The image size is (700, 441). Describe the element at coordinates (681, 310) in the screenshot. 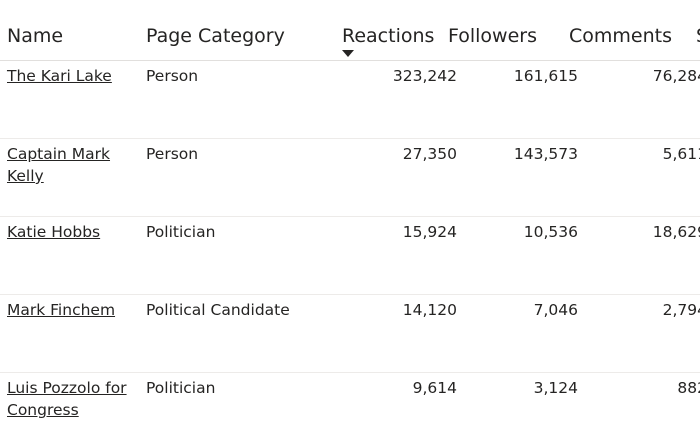

I see `comments-cell: 2,794` at that location.